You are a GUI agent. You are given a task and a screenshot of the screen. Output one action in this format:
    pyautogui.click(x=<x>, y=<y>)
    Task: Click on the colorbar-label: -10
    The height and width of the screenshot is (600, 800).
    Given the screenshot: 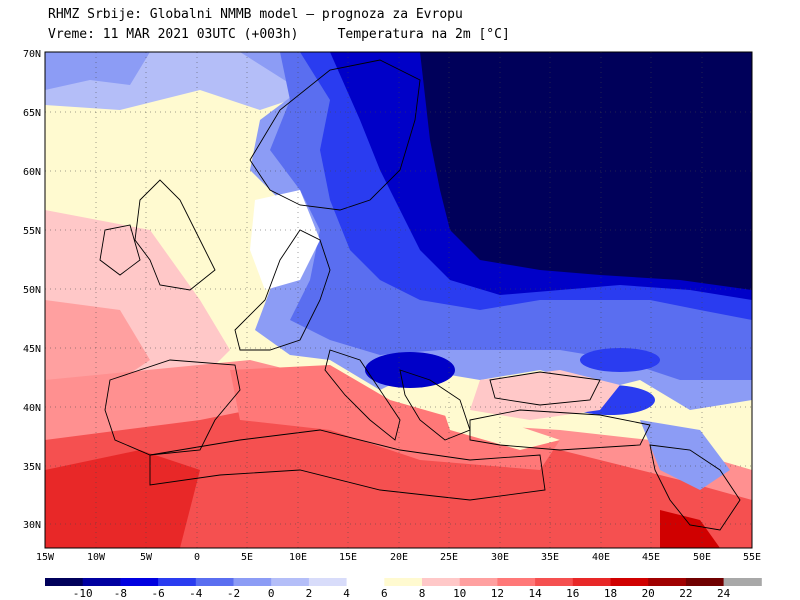 What is the action you would take?
    pyautogui.click(x=83, y=593)
    